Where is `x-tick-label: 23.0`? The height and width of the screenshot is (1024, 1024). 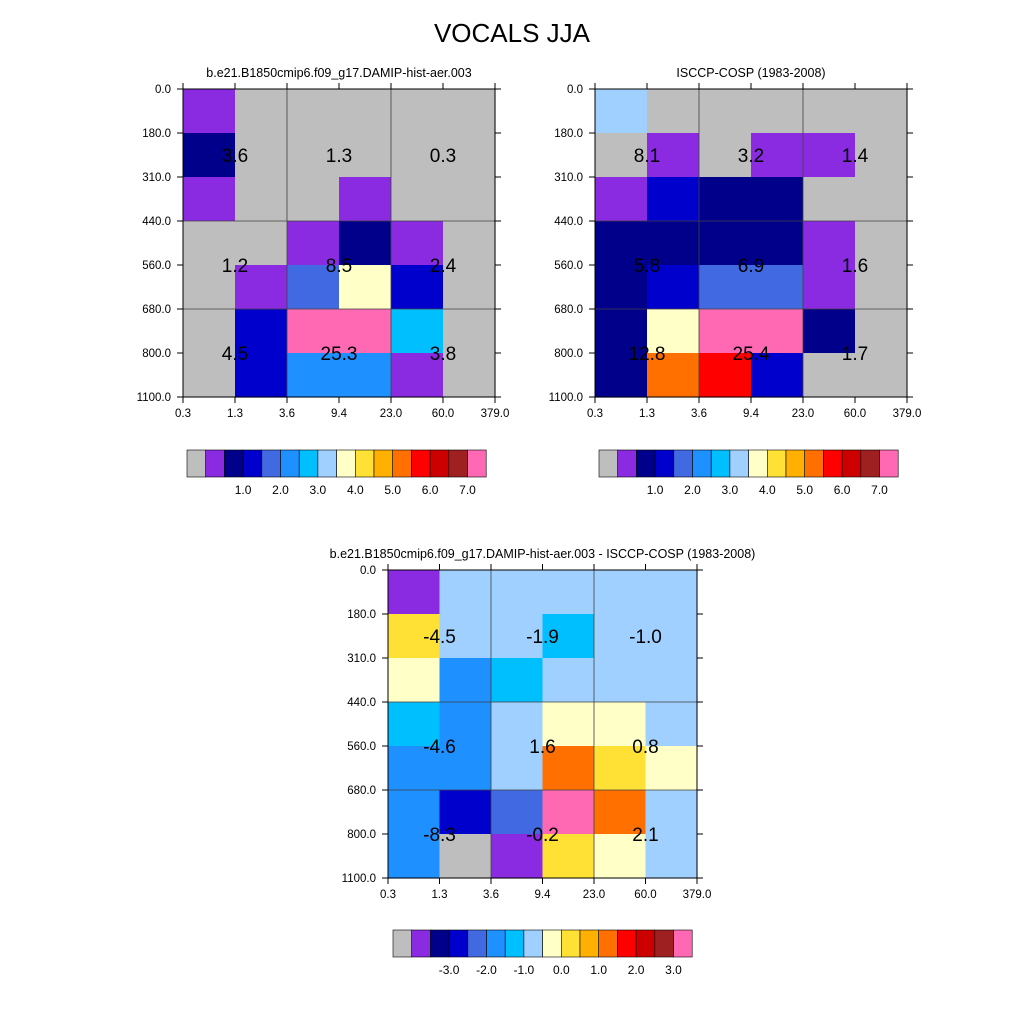
x-tick-label: 23.0 is located at coordinates (803, 414).